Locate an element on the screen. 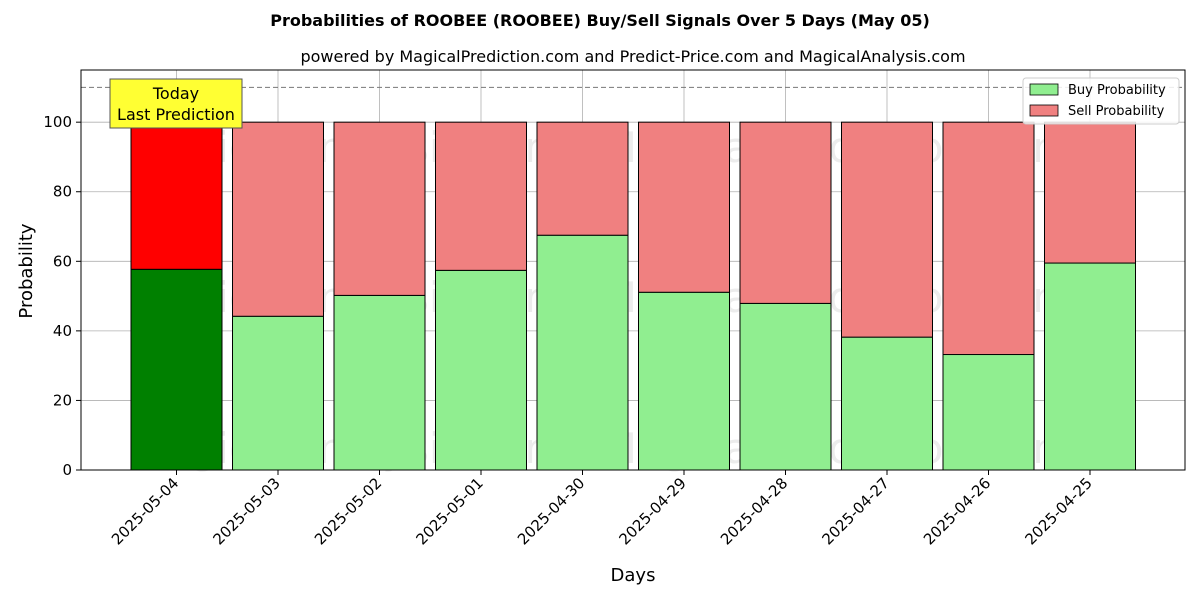  x-tick-label: 2025-05-02 is located at coordinates (348, 511).